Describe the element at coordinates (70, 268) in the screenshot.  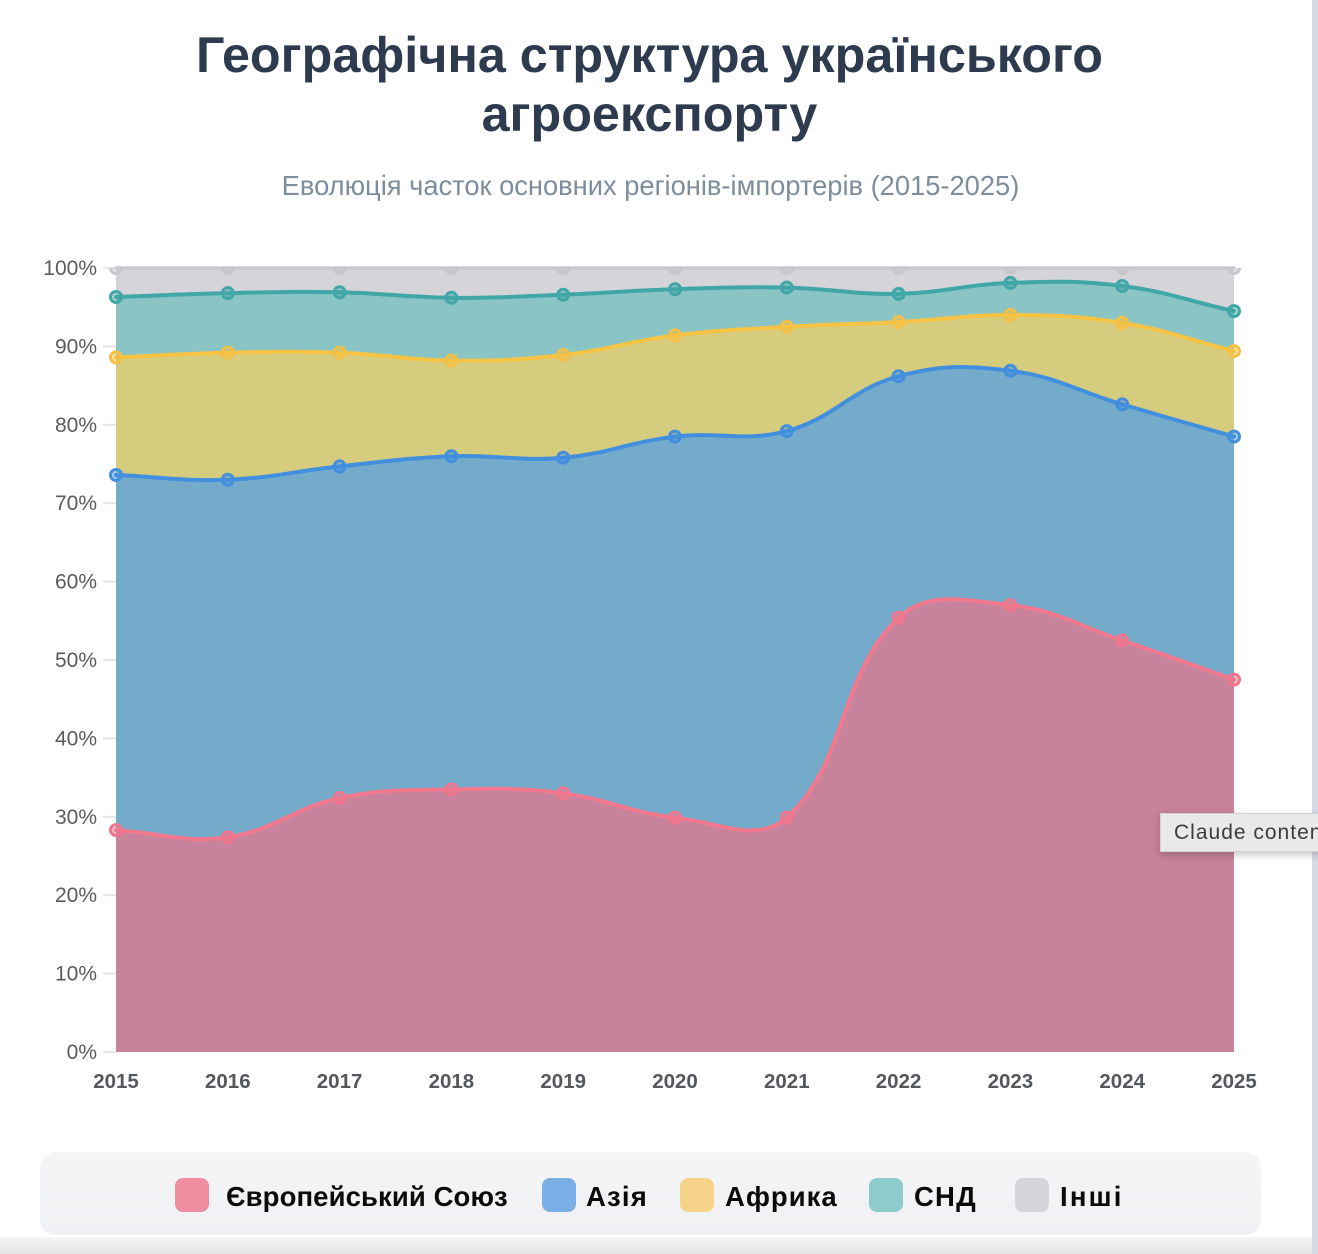
I see `svg-text: 100%` at that location.